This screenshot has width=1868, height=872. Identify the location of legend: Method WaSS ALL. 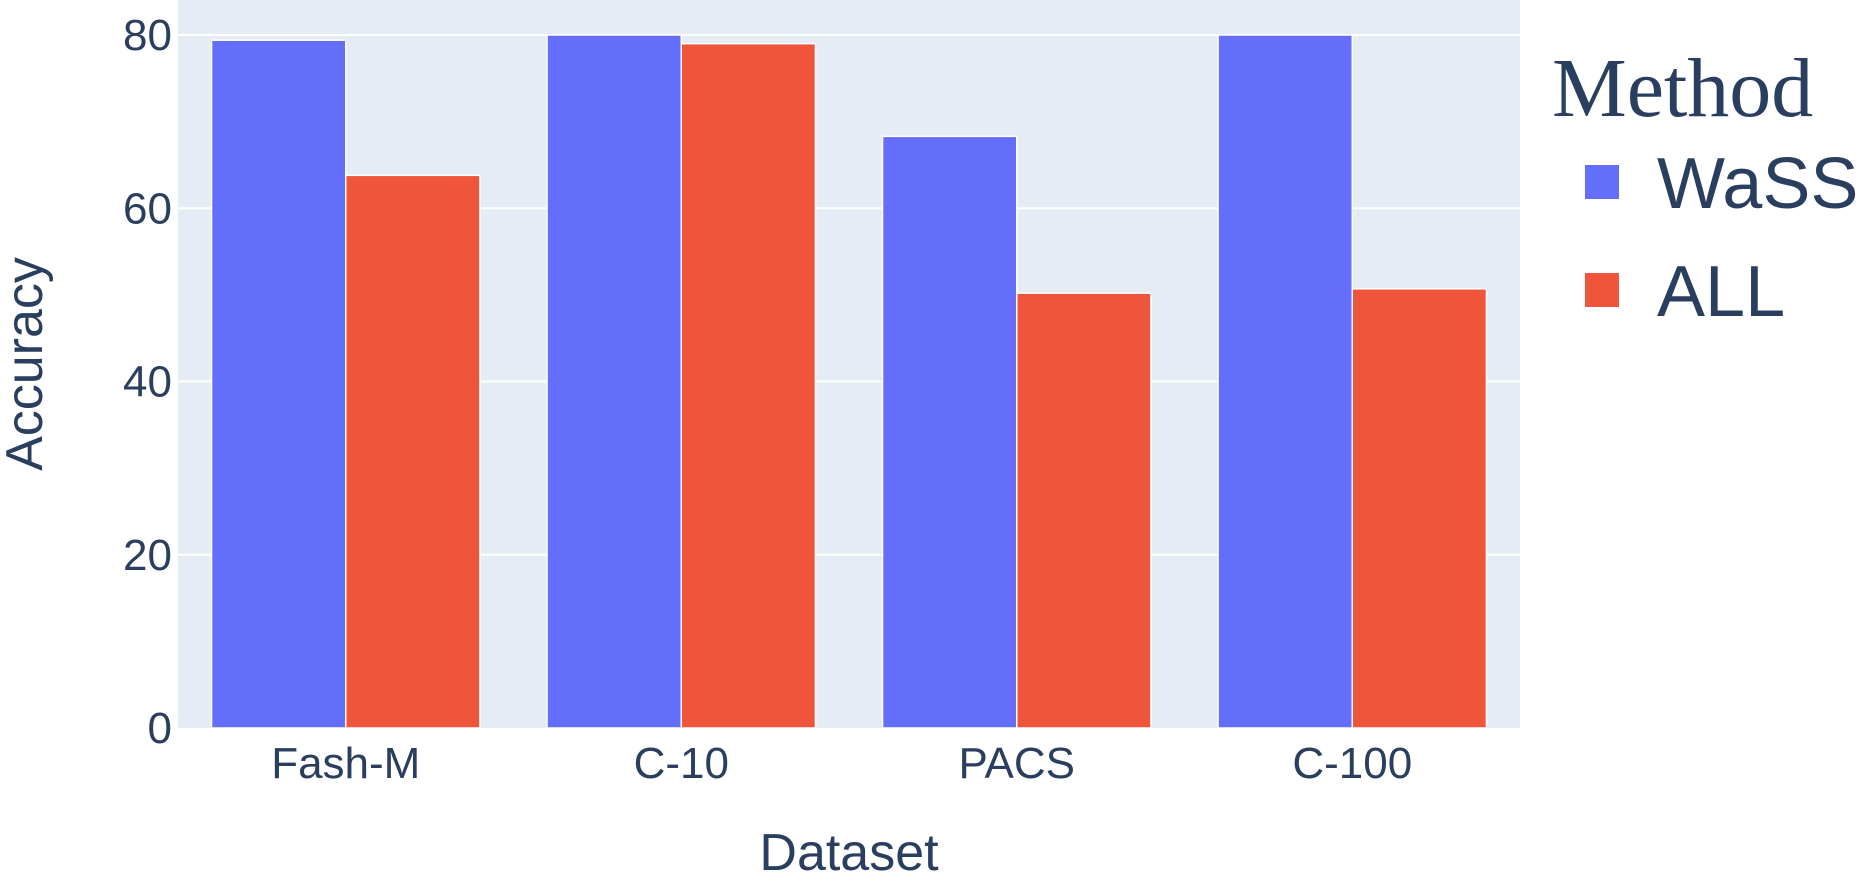
(1705, 187).